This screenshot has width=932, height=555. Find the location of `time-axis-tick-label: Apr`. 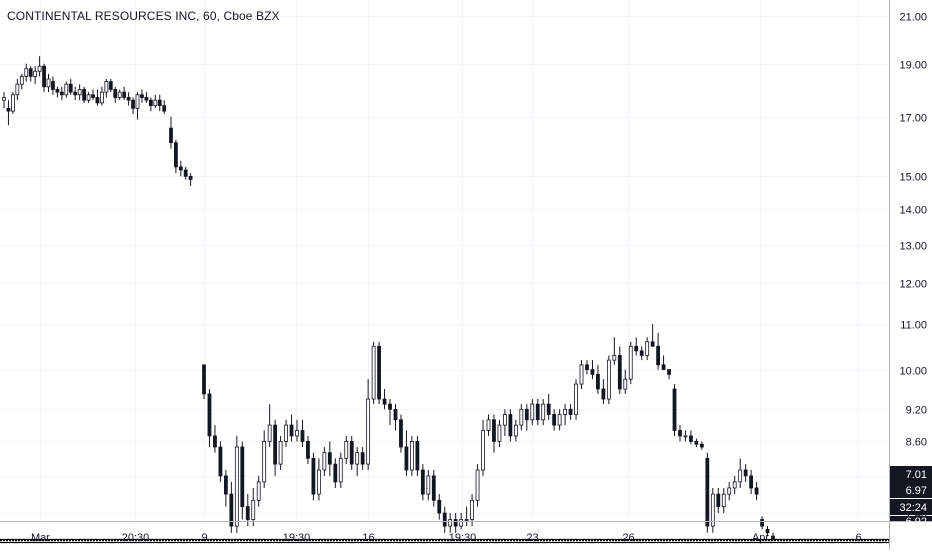

time-axis-tick-label: Apr is located at coordinates (760, 538).